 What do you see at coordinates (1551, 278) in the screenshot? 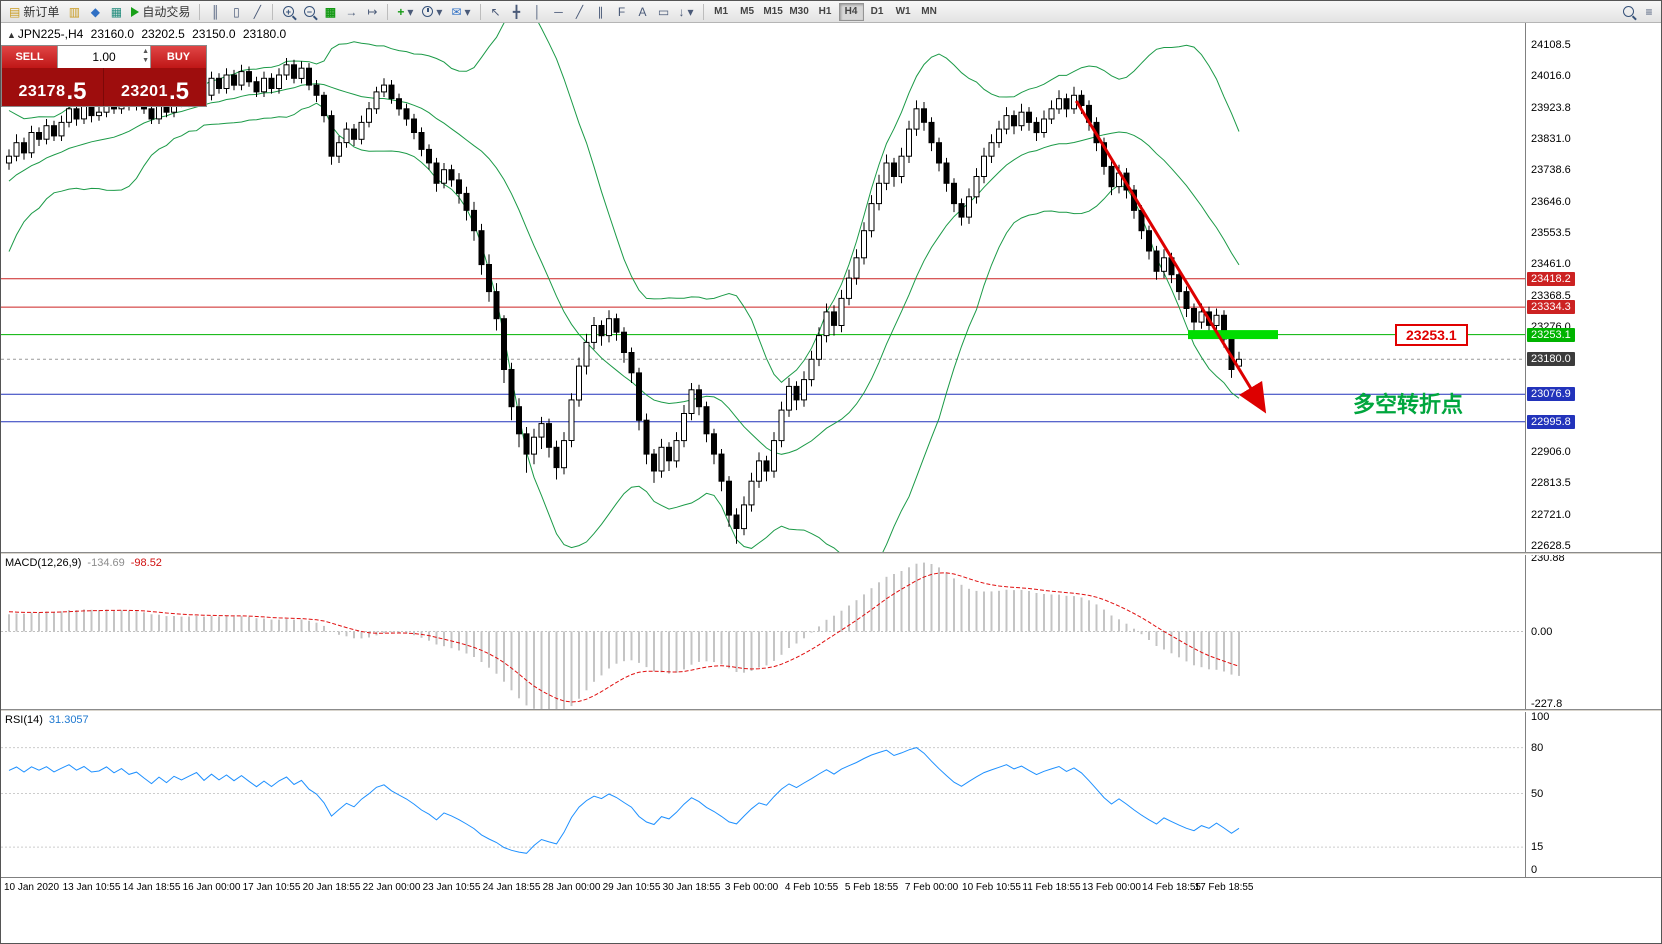
I see `price-tag: 23418.2` at bounding box center [1551, 278].